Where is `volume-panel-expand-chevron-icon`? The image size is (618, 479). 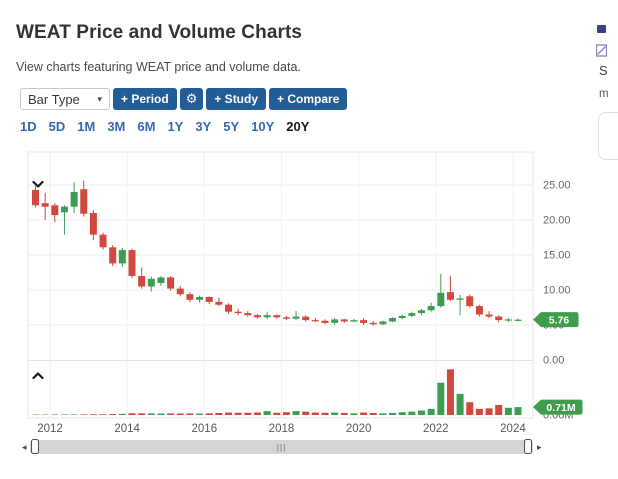 volume-panel-expand-chevron-icon is located at coordinates (38, 376).